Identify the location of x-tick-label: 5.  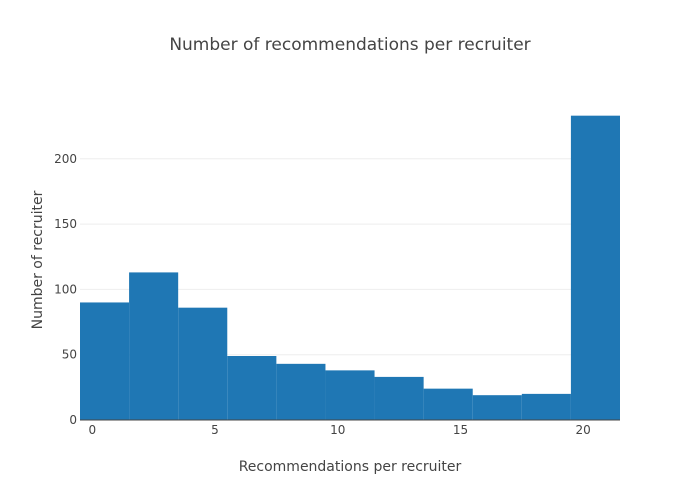
(215, 430).